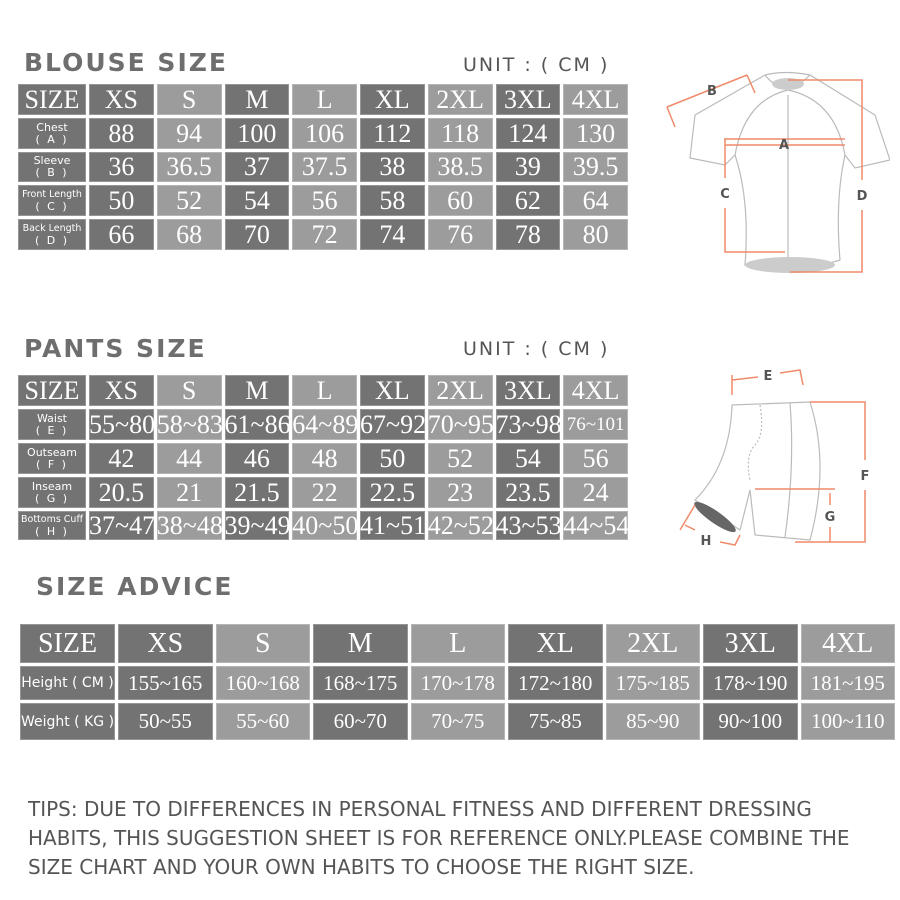  What do you see at coordinates (121, 99) in the screenshot?
I see `size-header-xs: XS` at bounding box center [121, 99].